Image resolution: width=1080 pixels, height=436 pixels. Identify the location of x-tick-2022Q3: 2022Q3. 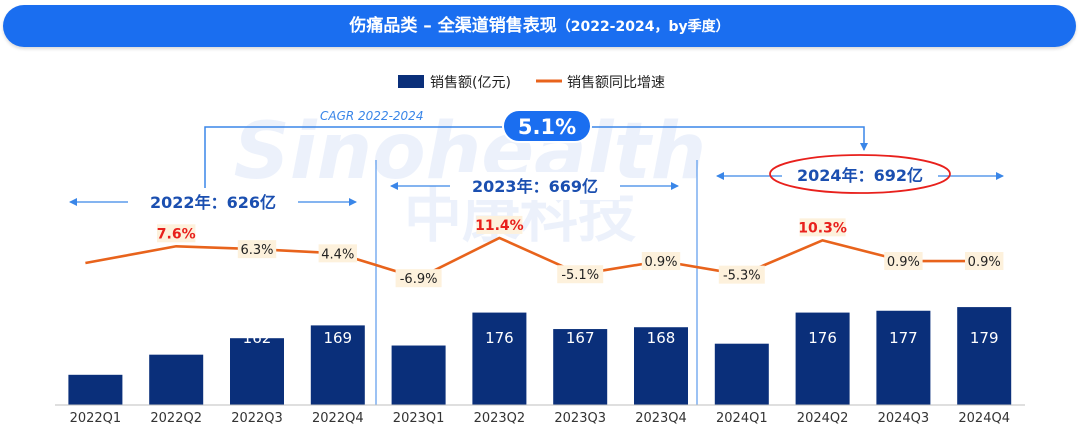
(257, 418).